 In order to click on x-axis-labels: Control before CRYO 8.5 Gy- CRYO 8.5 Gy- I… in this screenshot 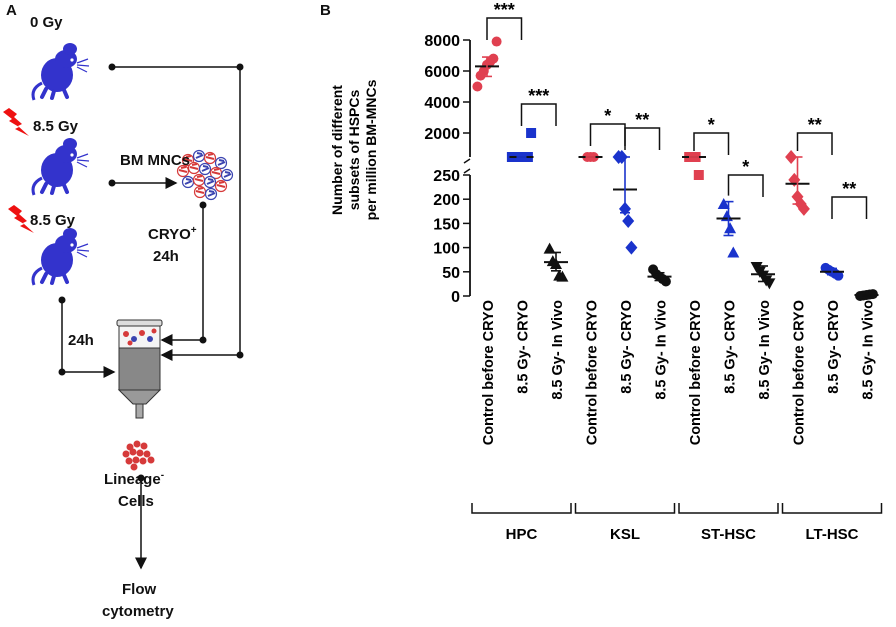, I will do `click(679, 372)`.